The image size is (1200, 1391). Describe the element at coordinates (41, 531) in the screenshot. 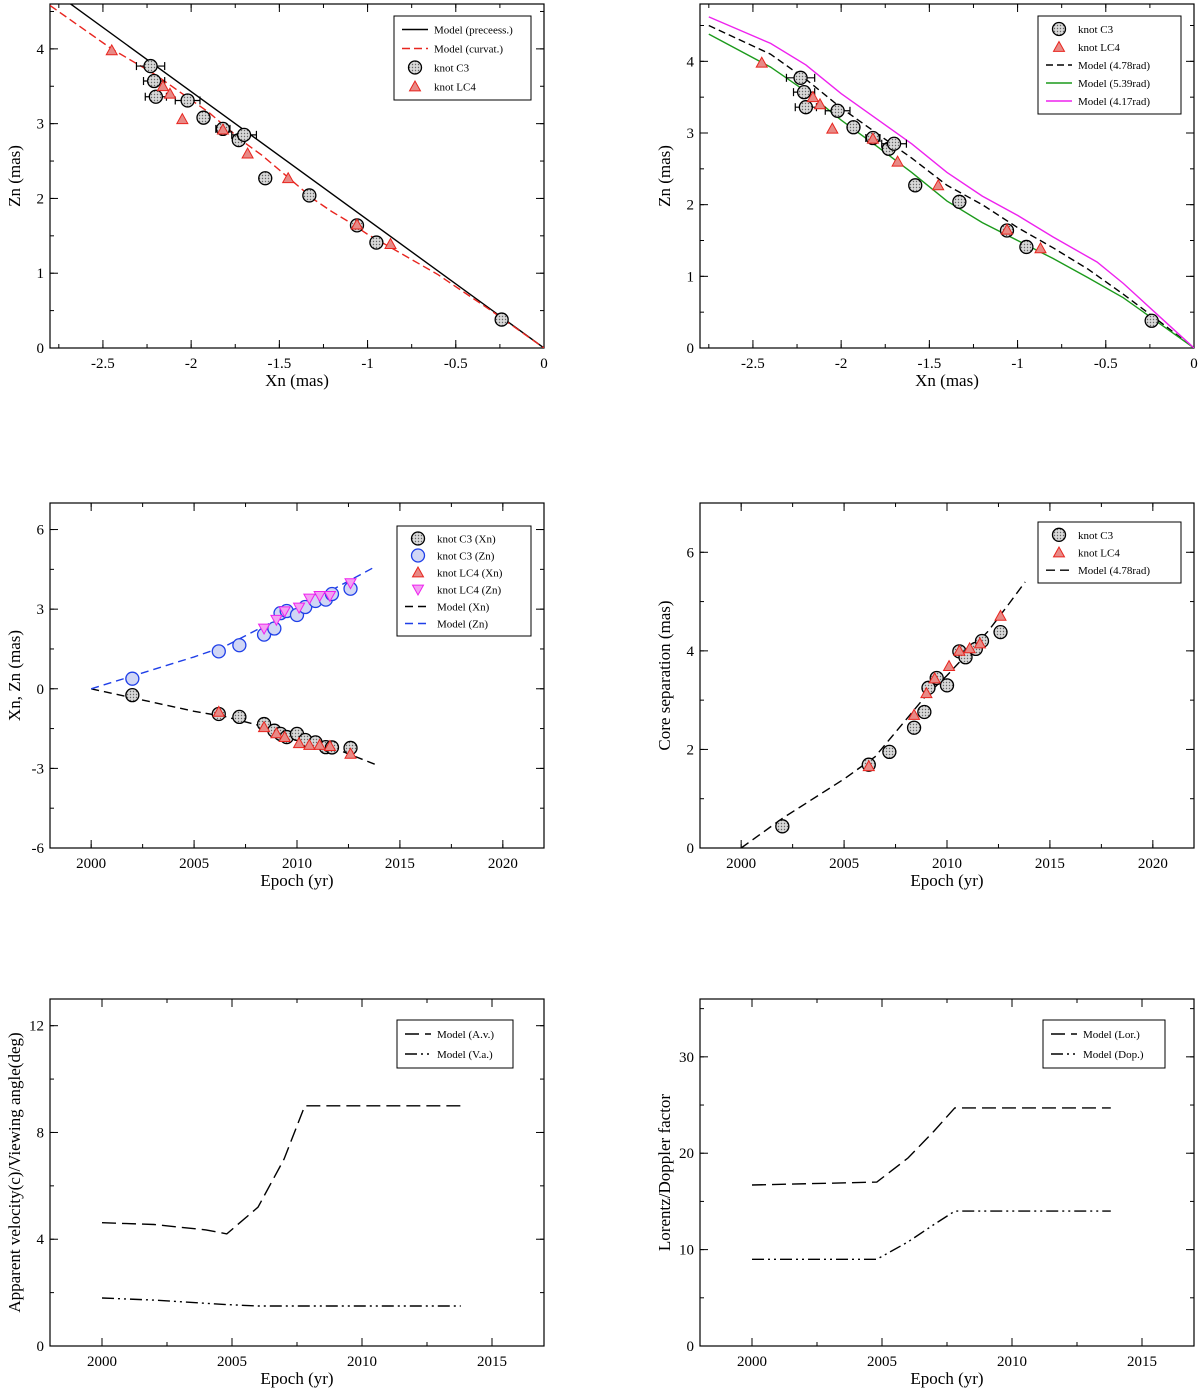

I see `y-tick-label: 6` at that location.